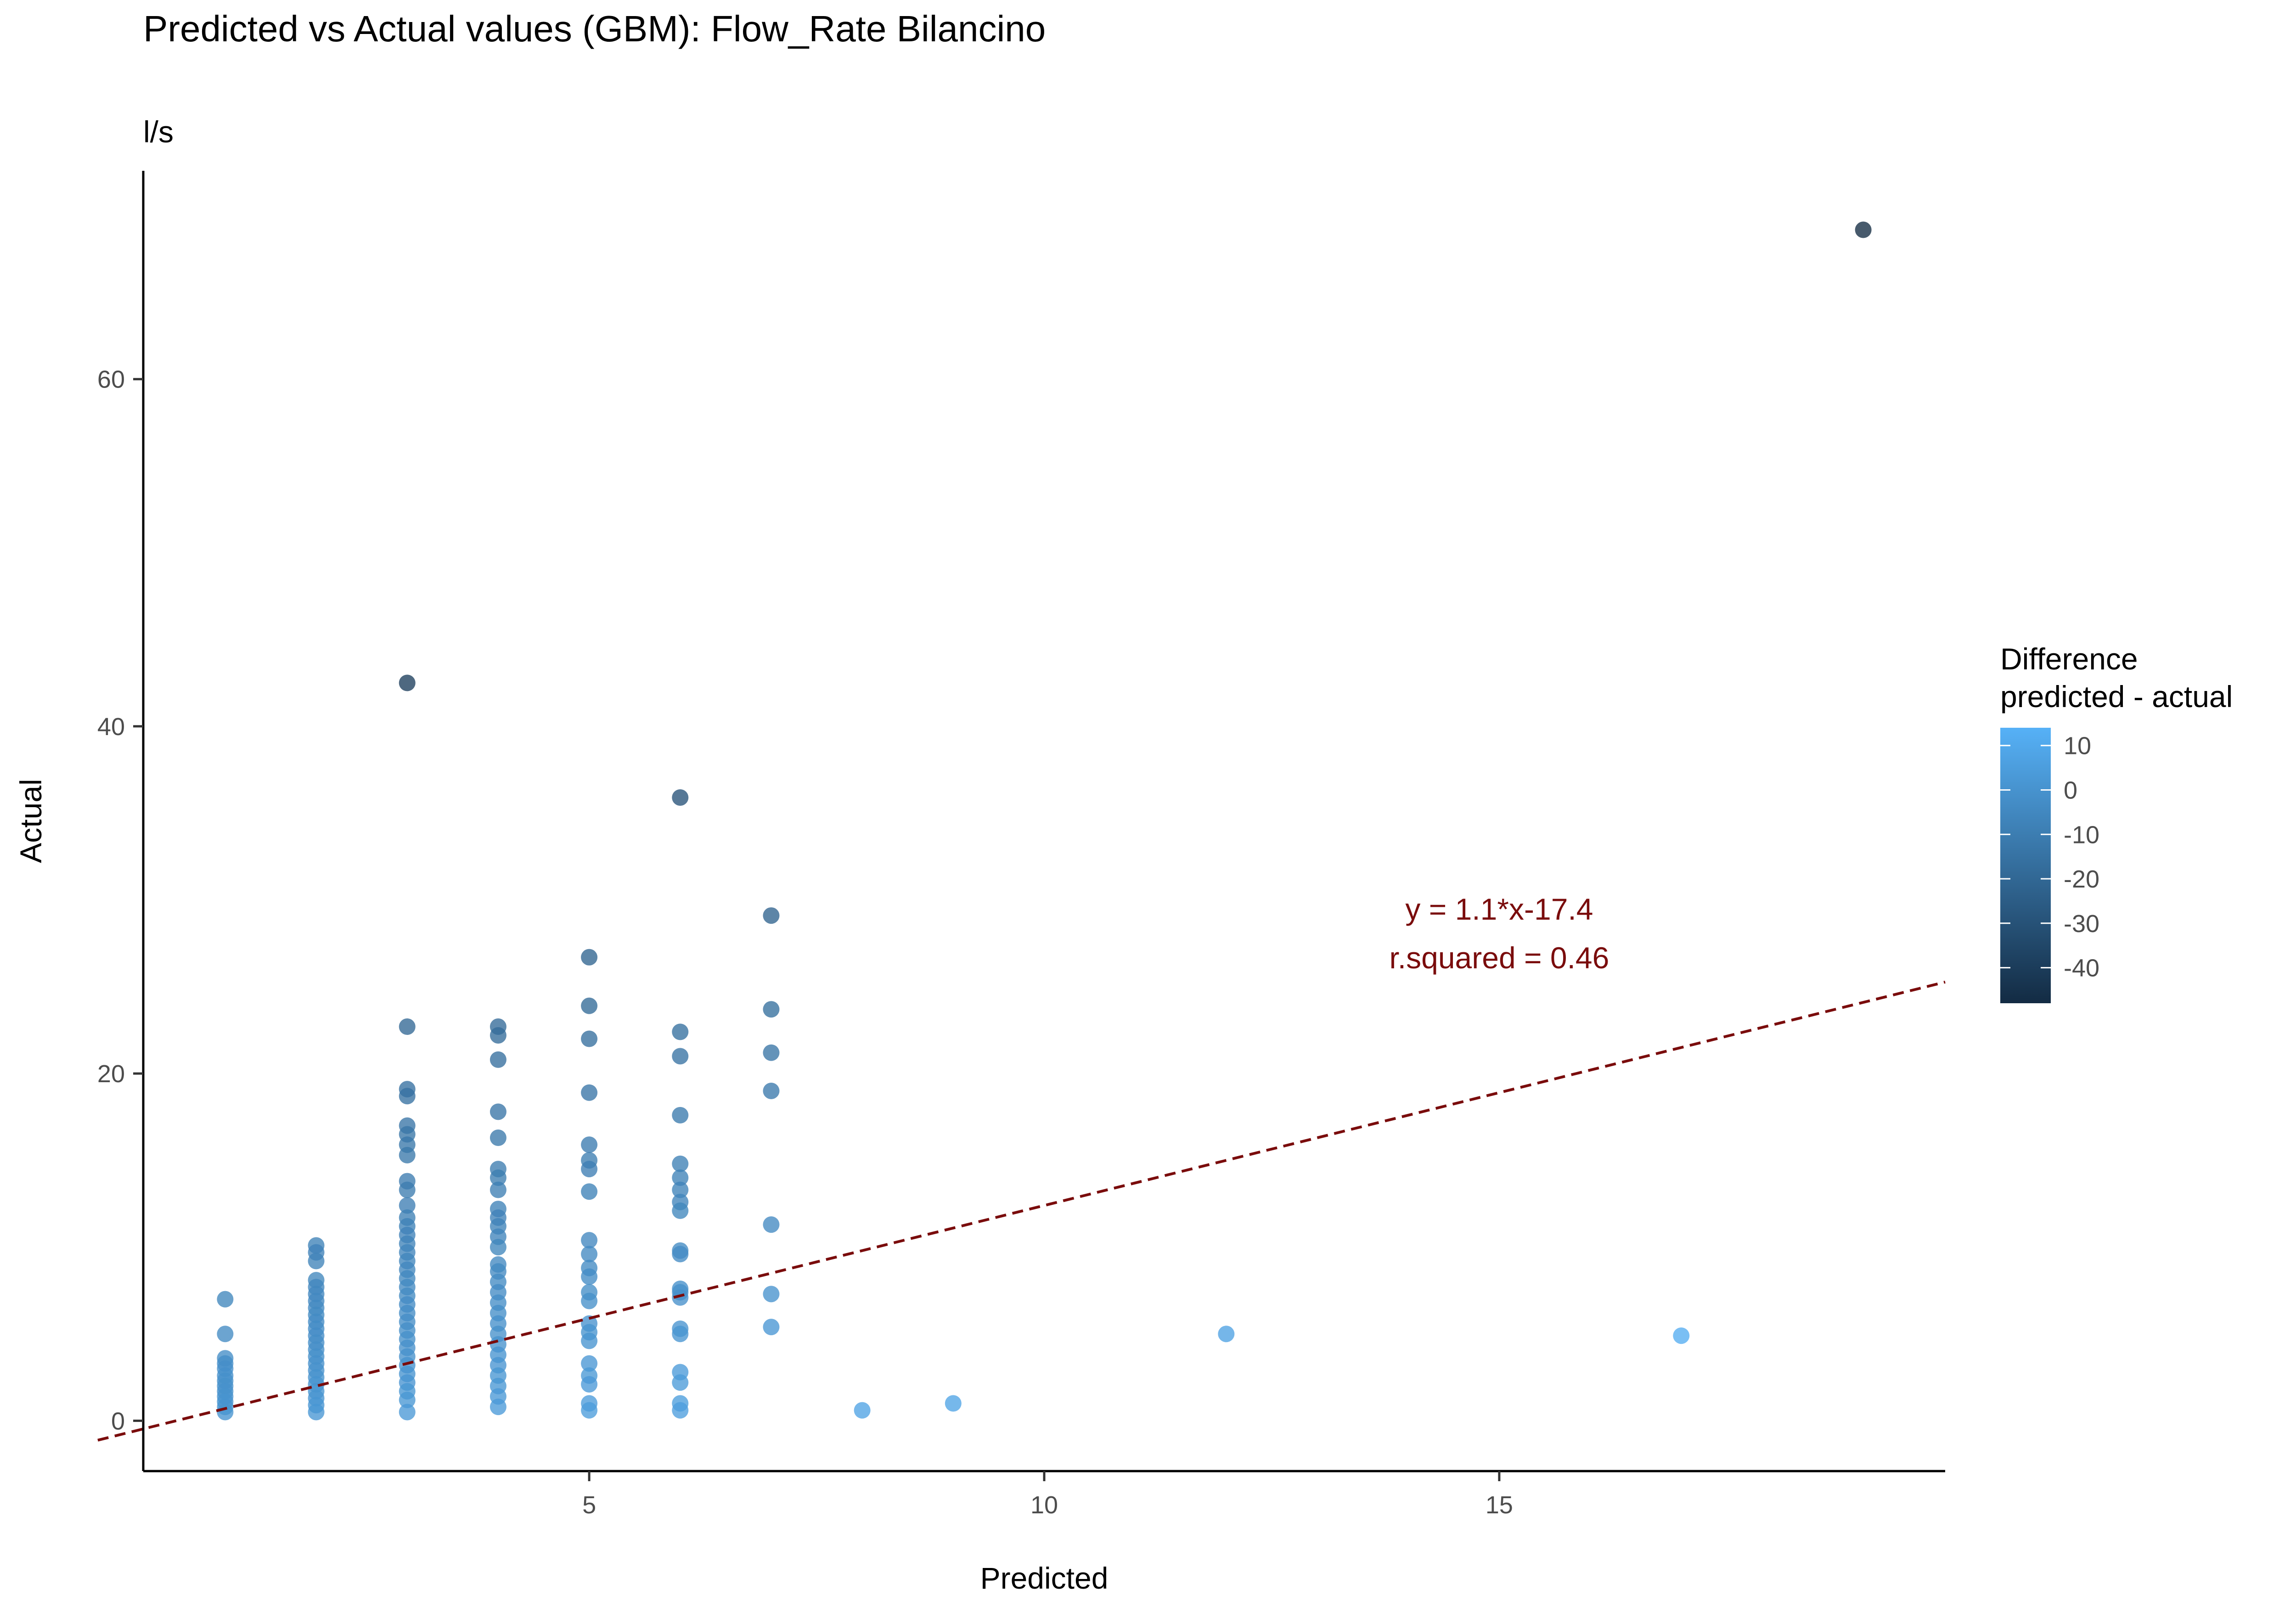 This screenshot has height=1607, width=2296. Describe the element at coordinates (2081, 968) in the screenshot. I see `legend-break-label: -40` at that location.